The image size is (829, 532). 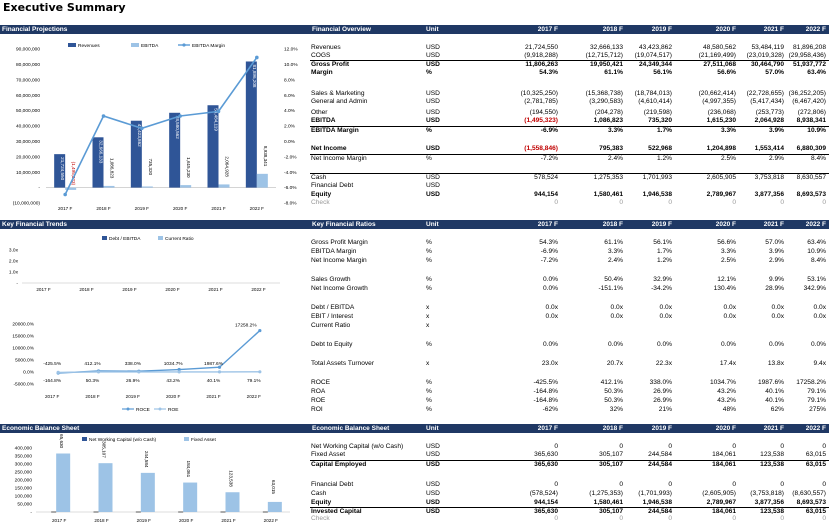 What do you see at coordinates (770, 382) in the screenshot?
I see `cell-value: 1987.6%` at bounding box center [770, 382].